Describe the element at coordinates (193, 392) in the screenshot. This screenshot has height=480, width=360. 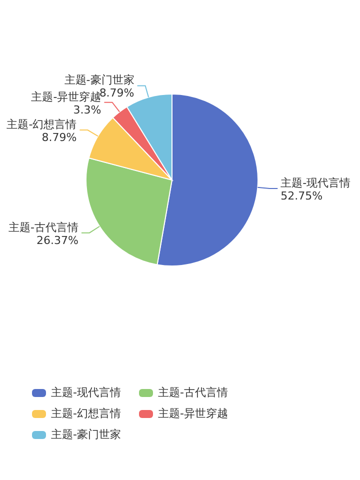
I see `legend-label: 主题-古代言情` at that location.